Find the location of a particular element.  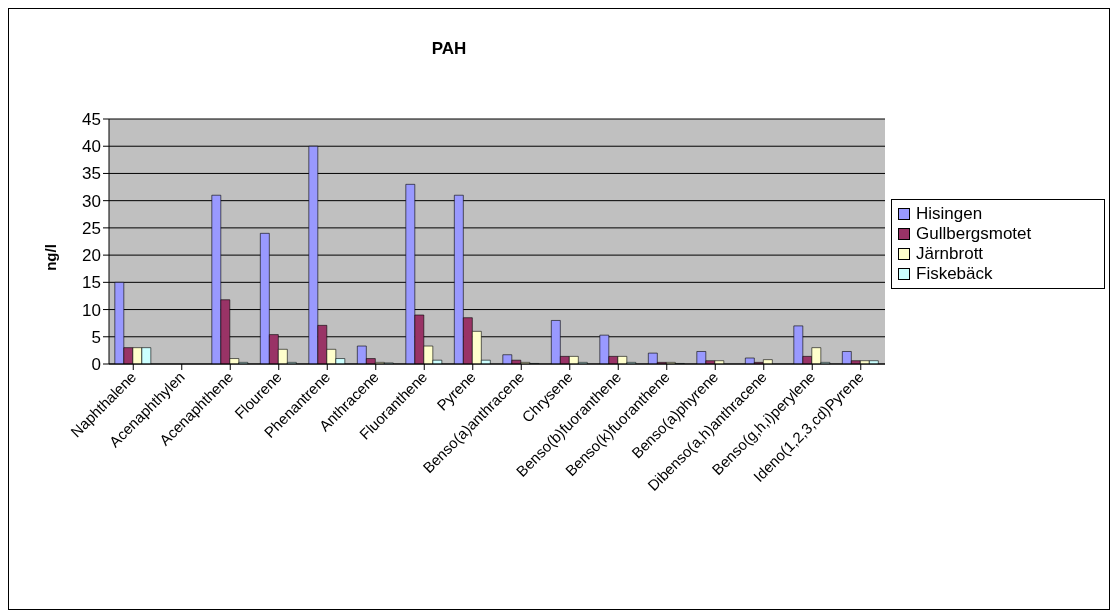

y-tick-label: 5 is located at coordinates (96, 337).